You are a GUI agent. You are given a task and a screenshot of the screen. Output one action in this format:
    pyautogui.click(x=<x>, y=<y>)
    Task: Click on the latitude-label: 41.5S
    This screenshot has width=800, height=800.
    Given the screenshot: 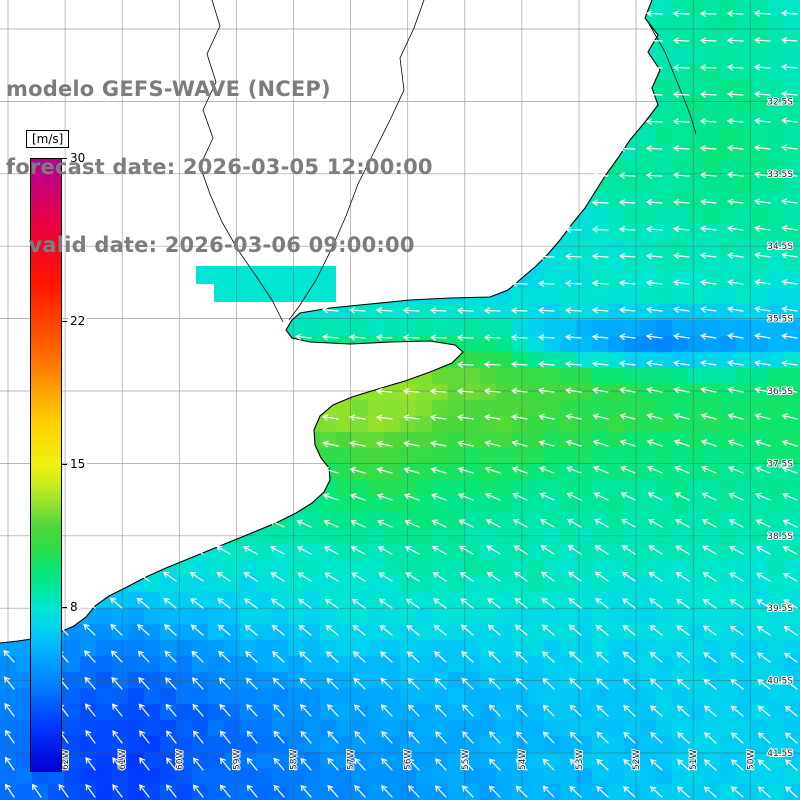 What is the action you would take?
    pyautogui.click(x=780, y=754)
    